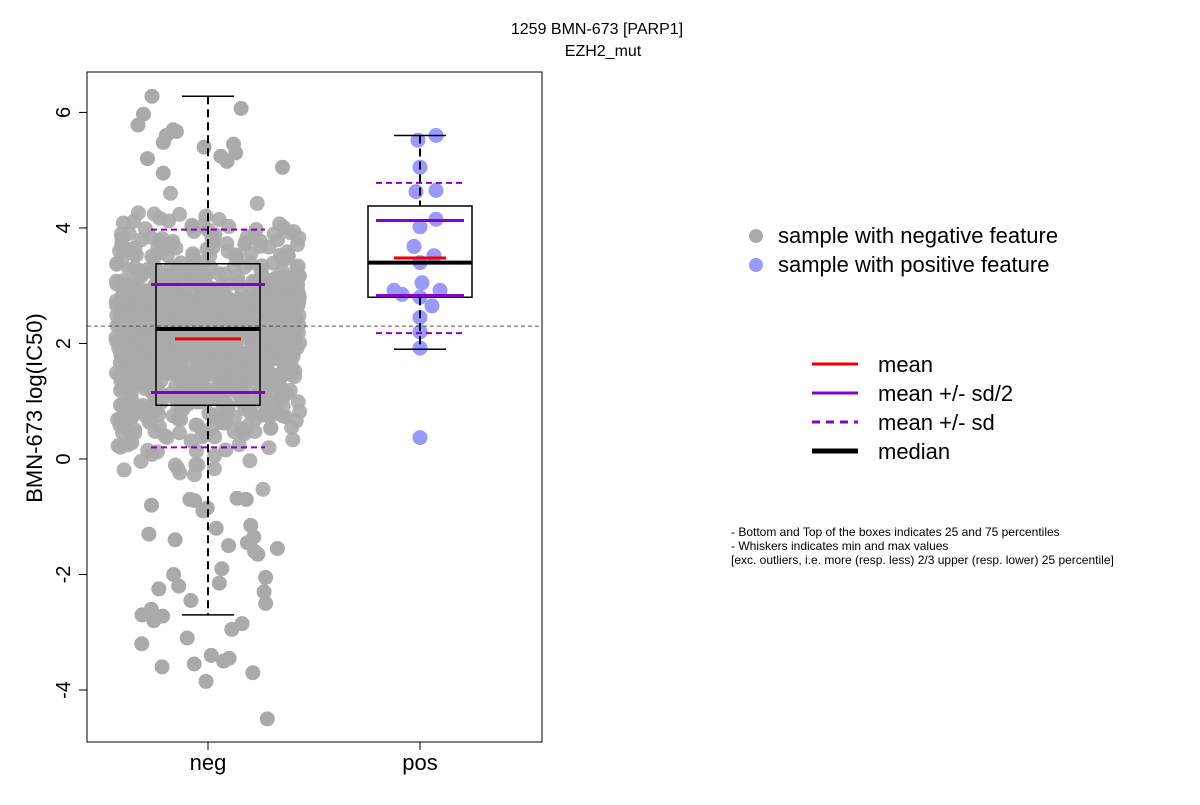 This screenshot has height=805, width=1200. I want to click on y-axis-label: BMN-673 log(IC50), so click(34, 408).